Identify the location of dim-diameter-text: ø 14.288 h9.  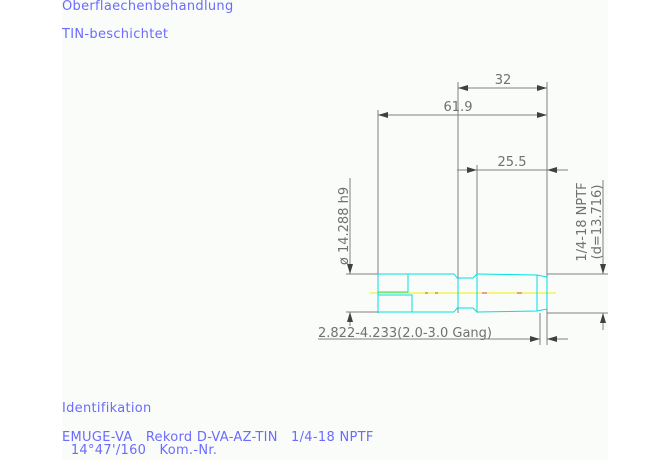
(344, 226).